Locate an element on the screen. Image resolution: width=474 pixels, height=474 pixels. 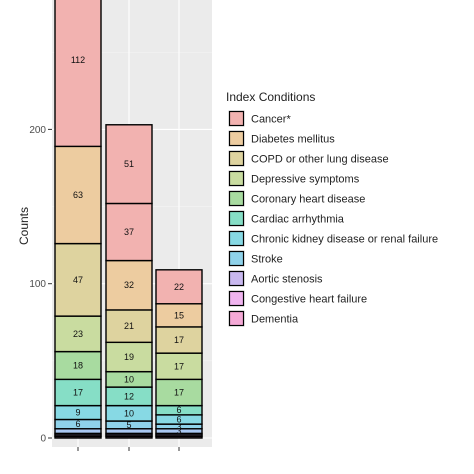
y-axis: 0 100 200 is located at coordinates (40, 285).